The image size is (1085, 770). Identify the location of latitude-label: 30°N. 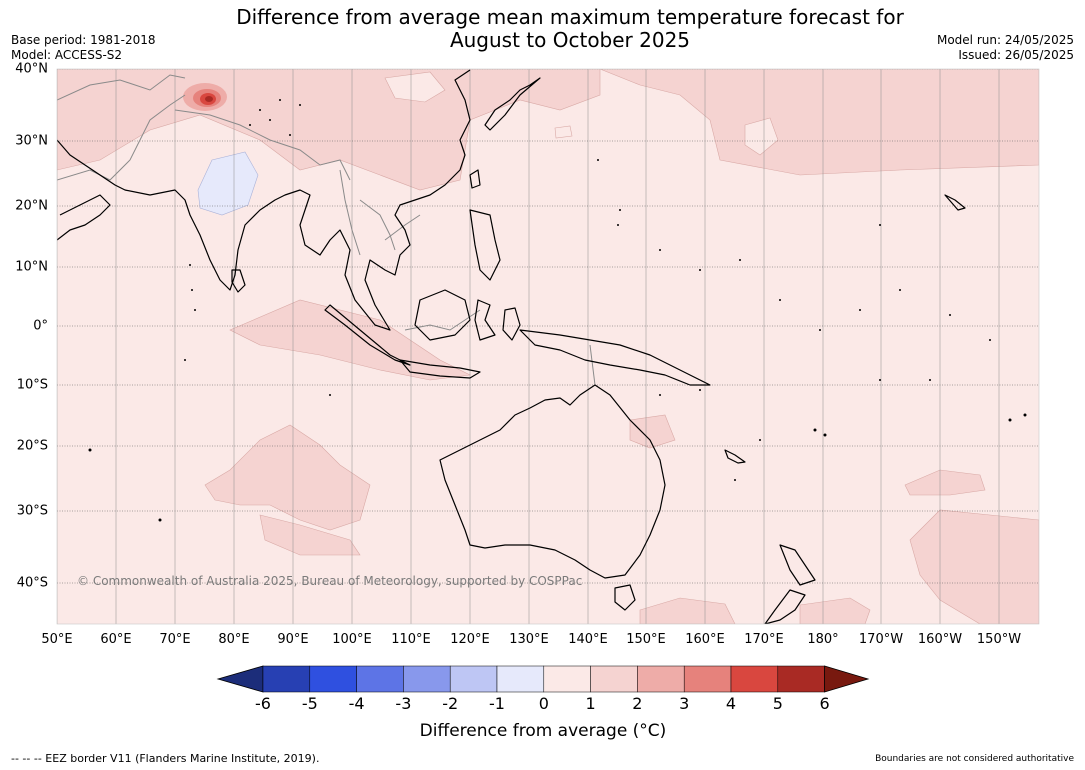
(31, 141).